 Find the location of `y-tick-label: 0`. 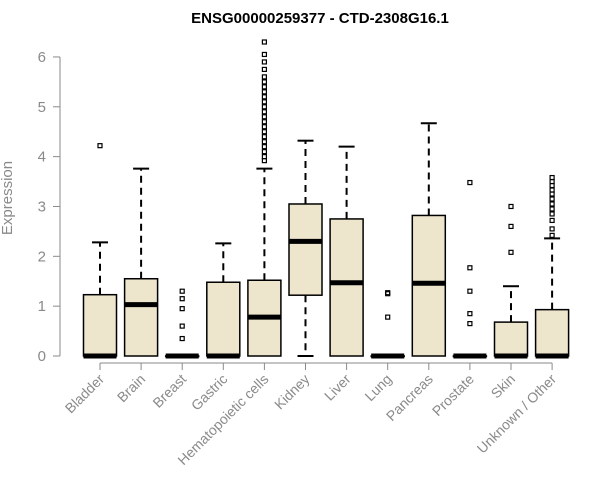

y-tick-label: 0 is located at coordinates (42, 356).